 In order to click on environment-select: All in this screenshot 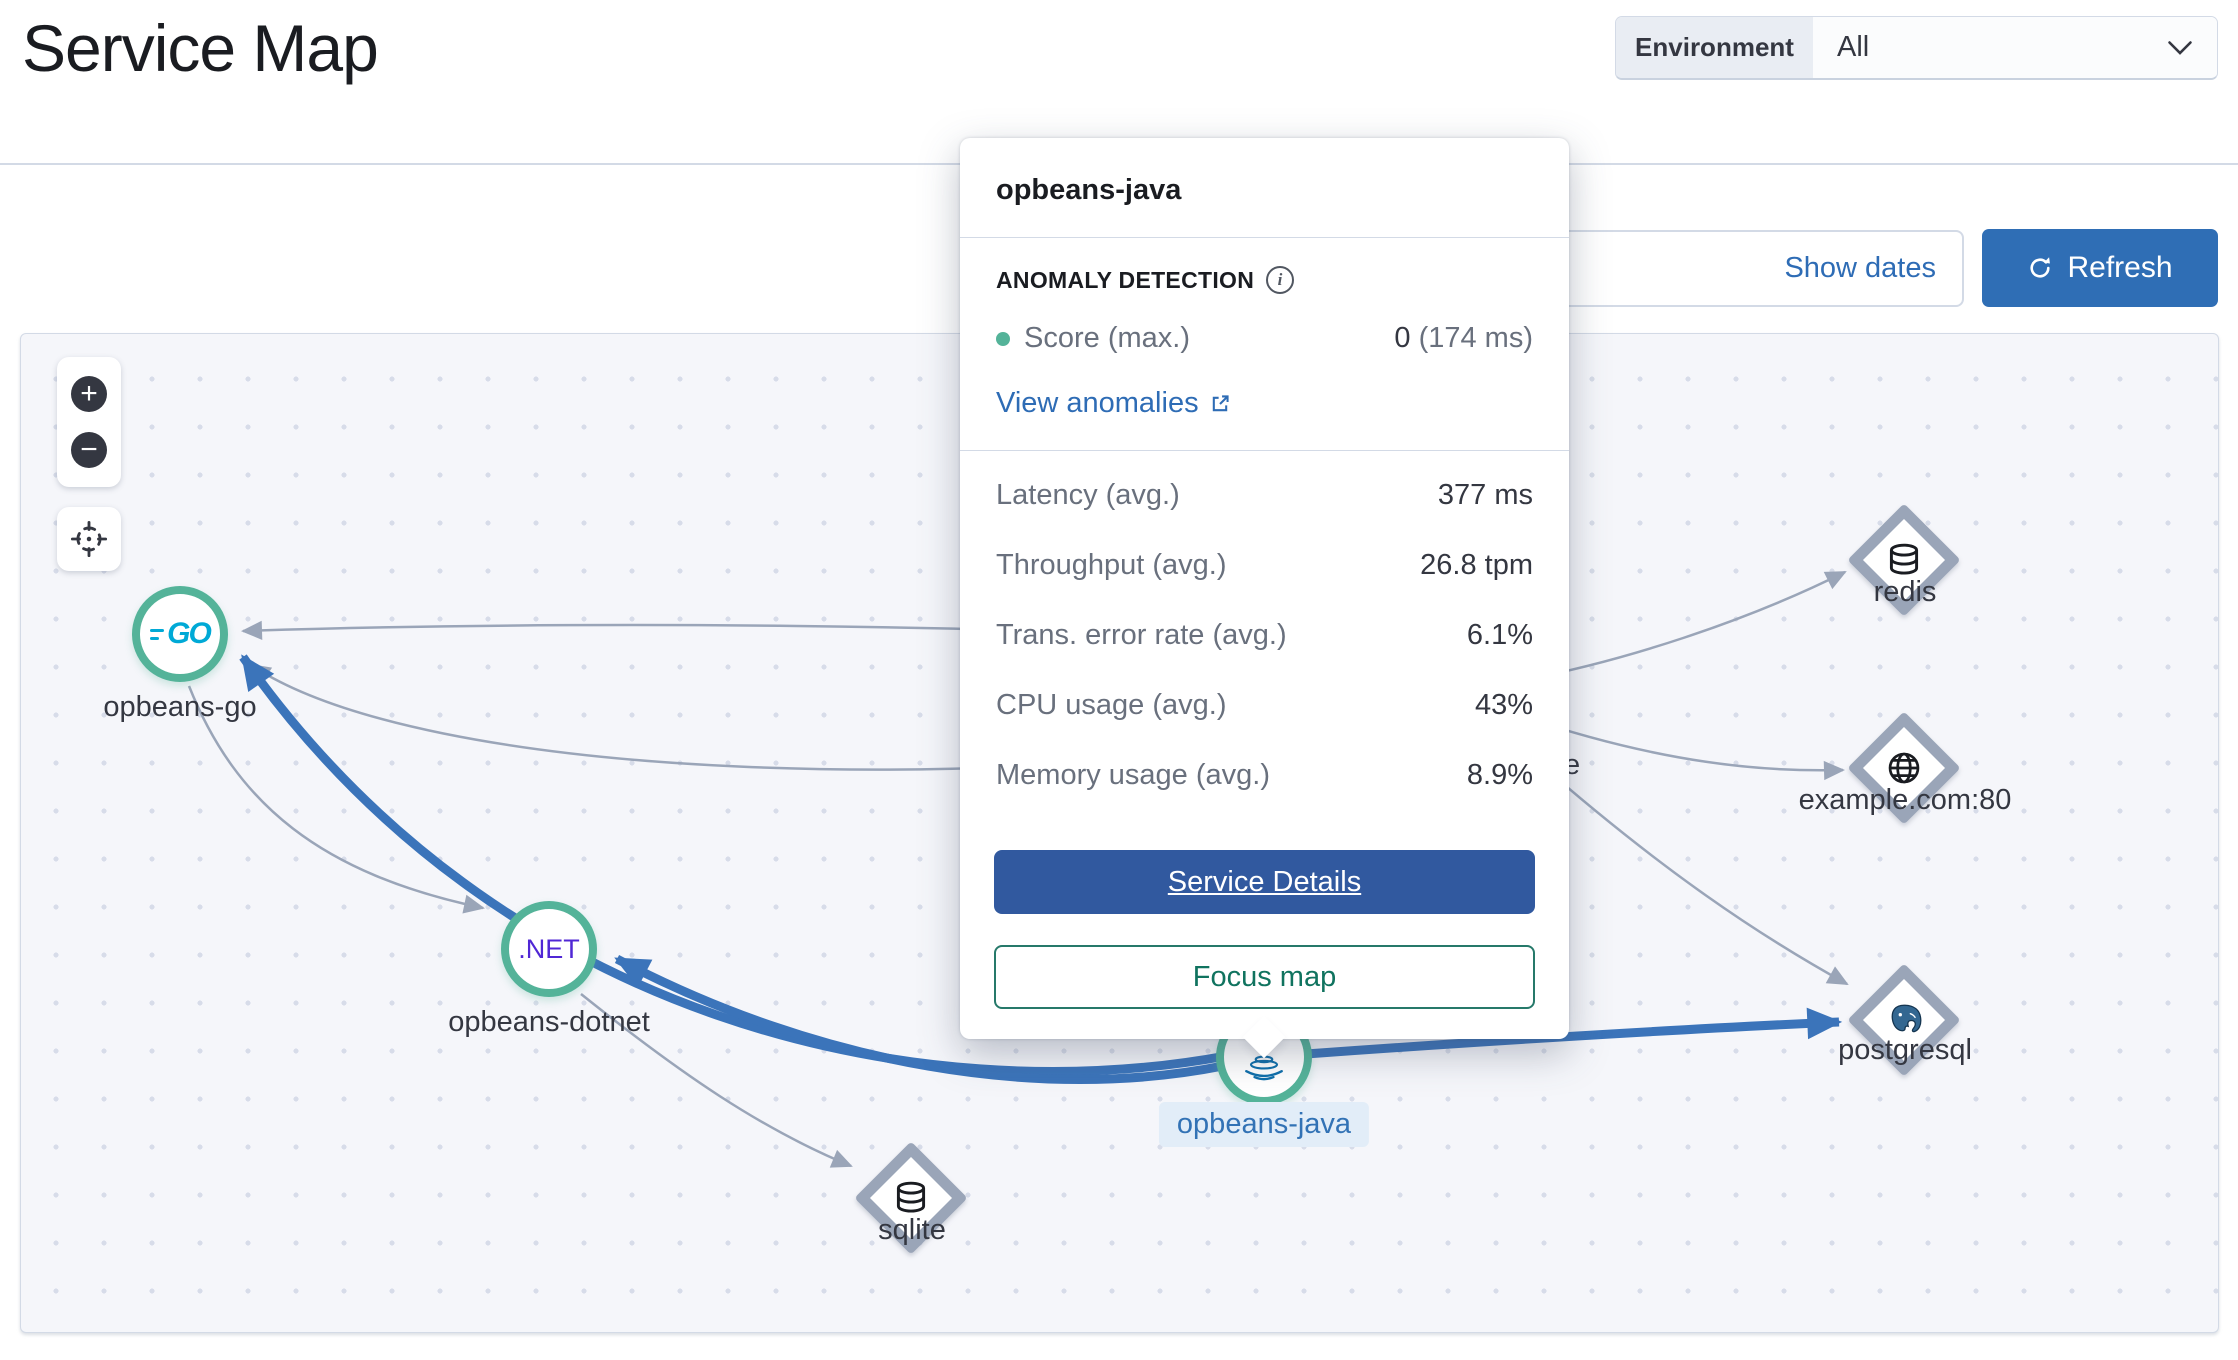, I will do `click(2015, 47)`.